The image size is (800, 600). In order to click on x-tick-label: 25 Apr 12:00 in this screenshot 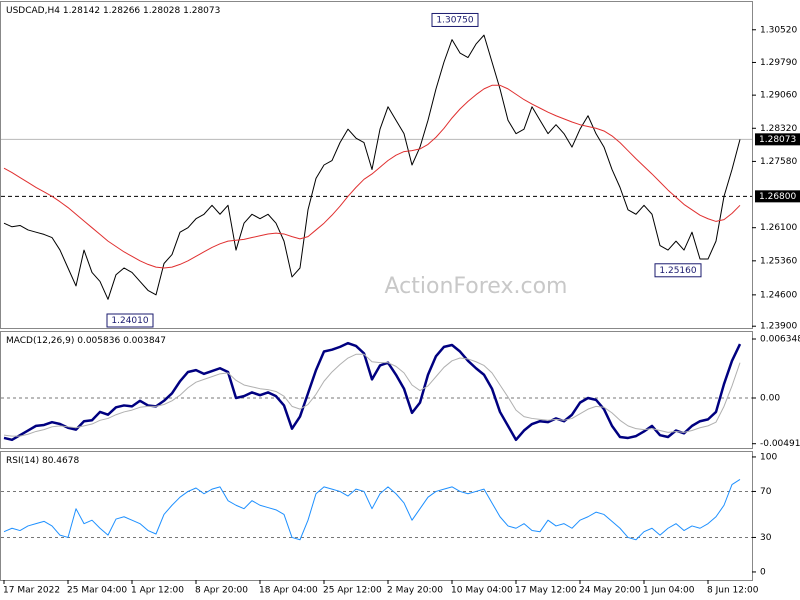, I will do `click(352, 591)`.